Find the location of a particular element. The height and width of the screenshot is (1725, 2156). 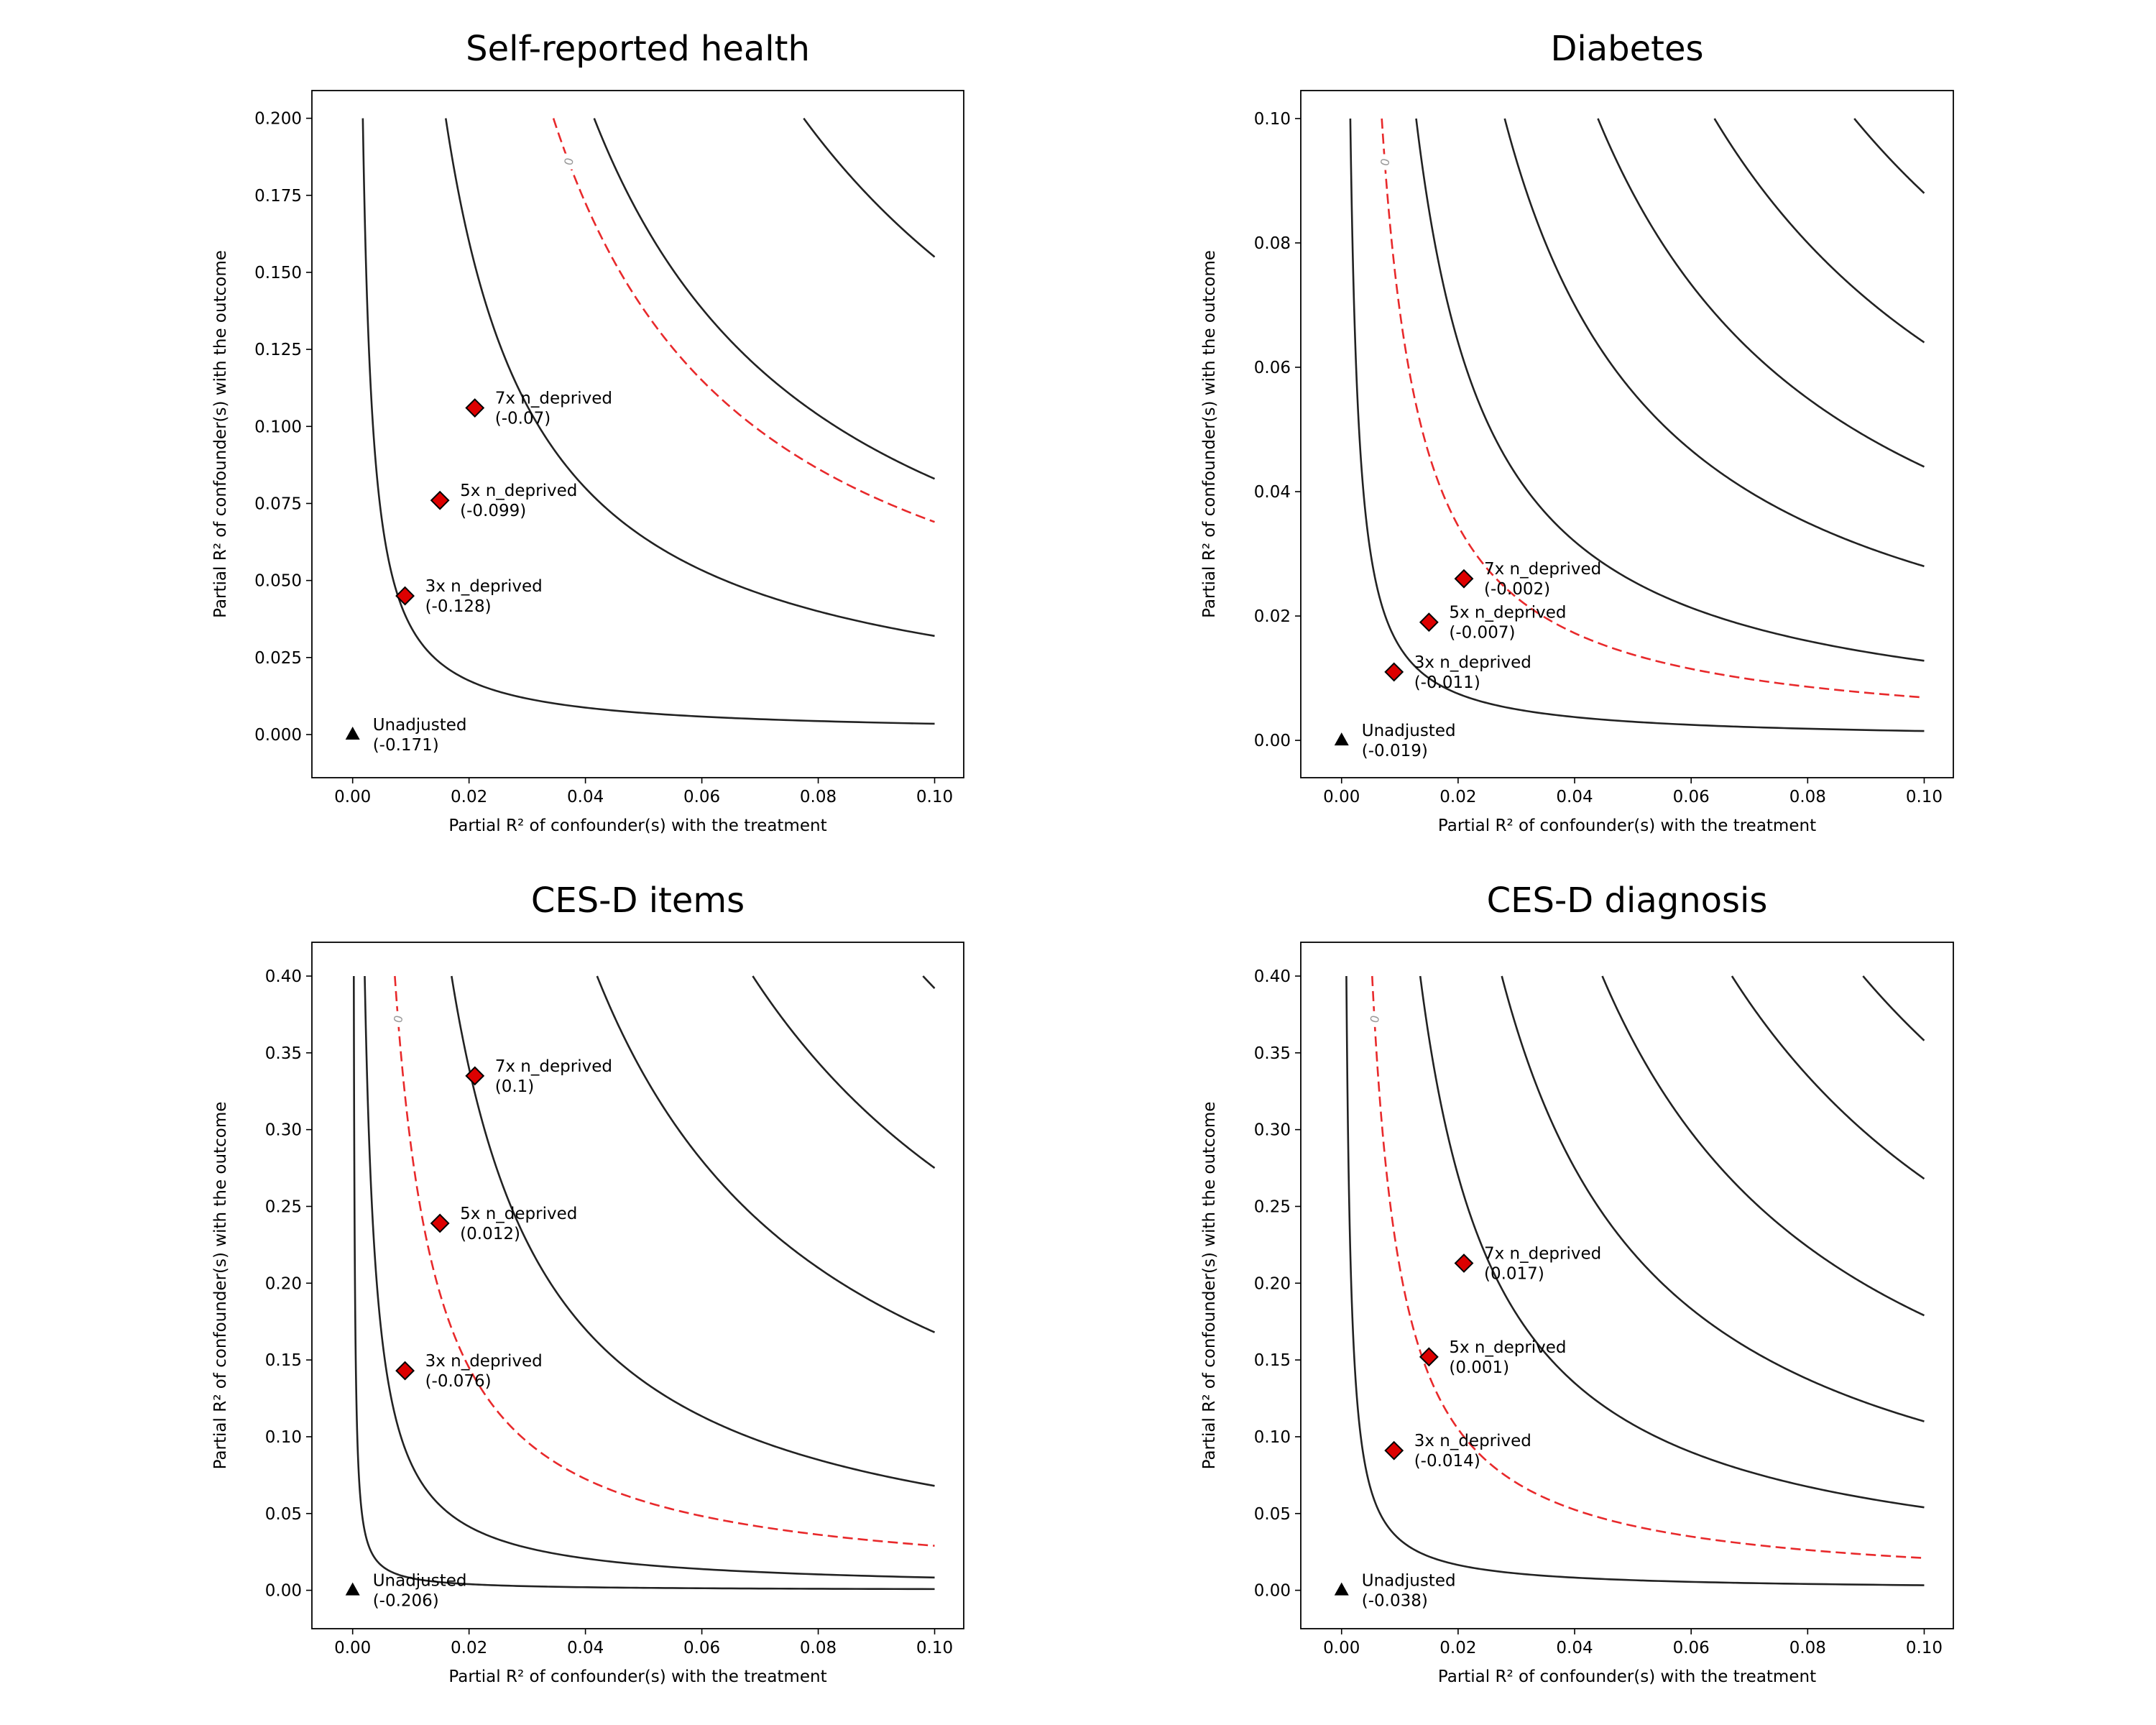

y-tick-label: 0.025 is located at coordinates (278, 658).